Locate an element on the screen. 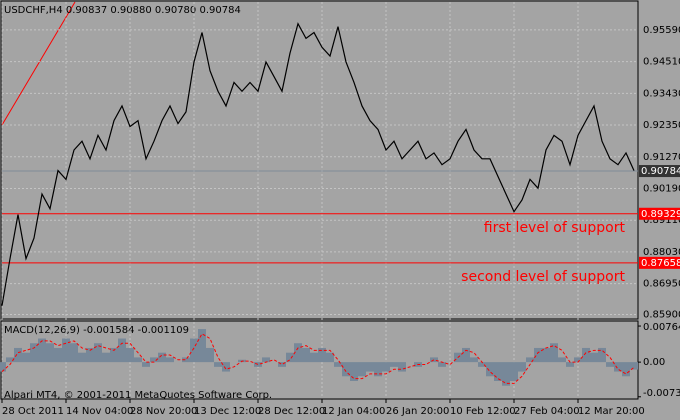  level-label: 0.90784 is located at coordinates (660, 171).